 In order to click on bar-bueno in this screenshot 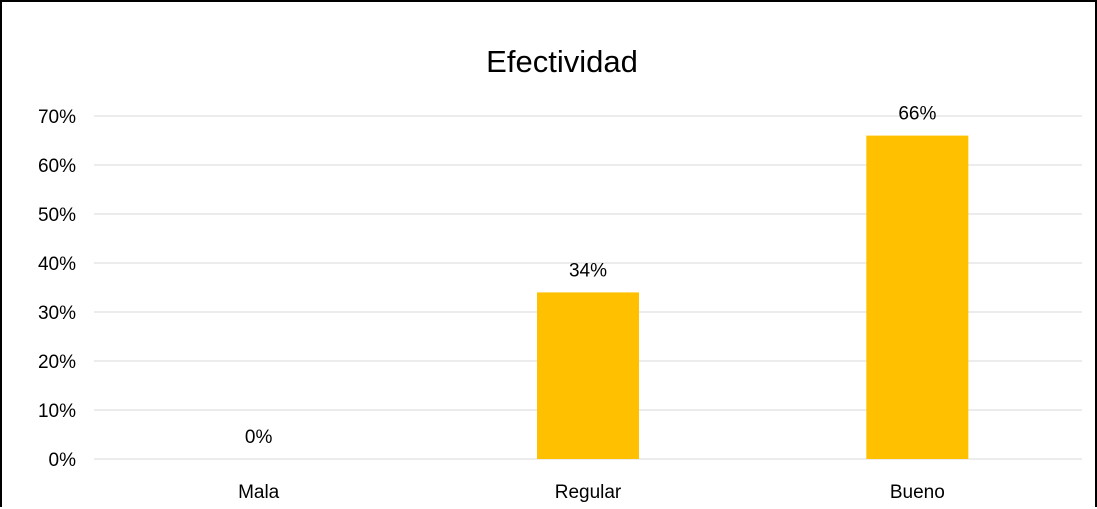, I will do `click(917, 297)`.